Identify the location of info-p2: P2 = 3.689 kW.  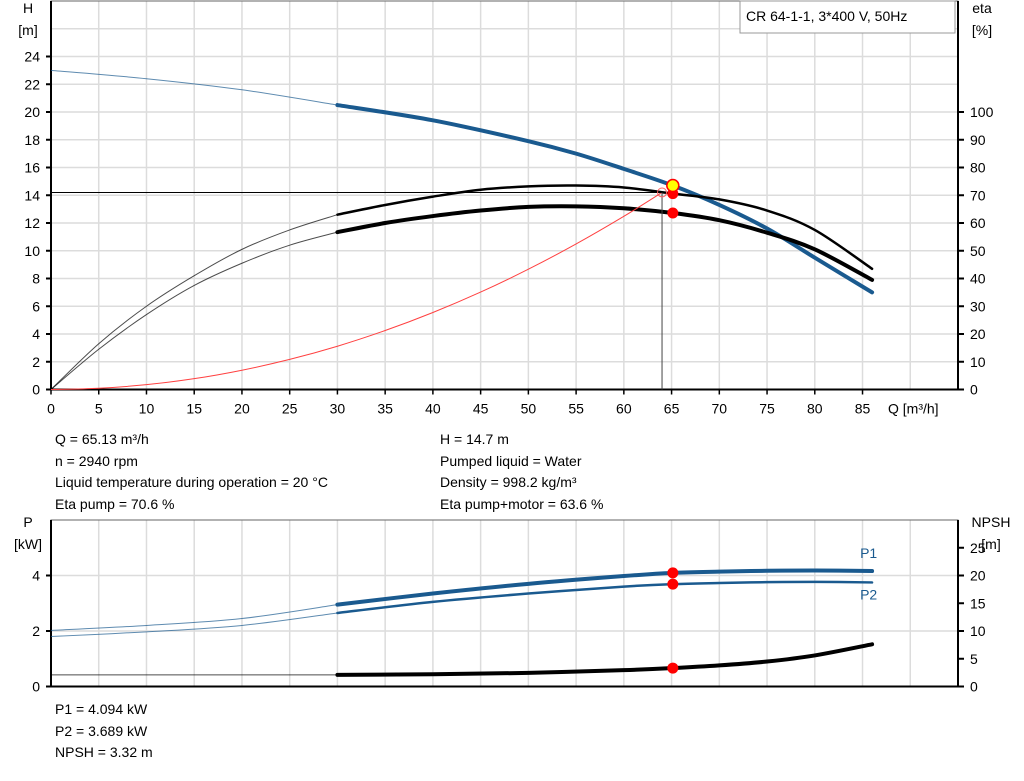
(101, 730).